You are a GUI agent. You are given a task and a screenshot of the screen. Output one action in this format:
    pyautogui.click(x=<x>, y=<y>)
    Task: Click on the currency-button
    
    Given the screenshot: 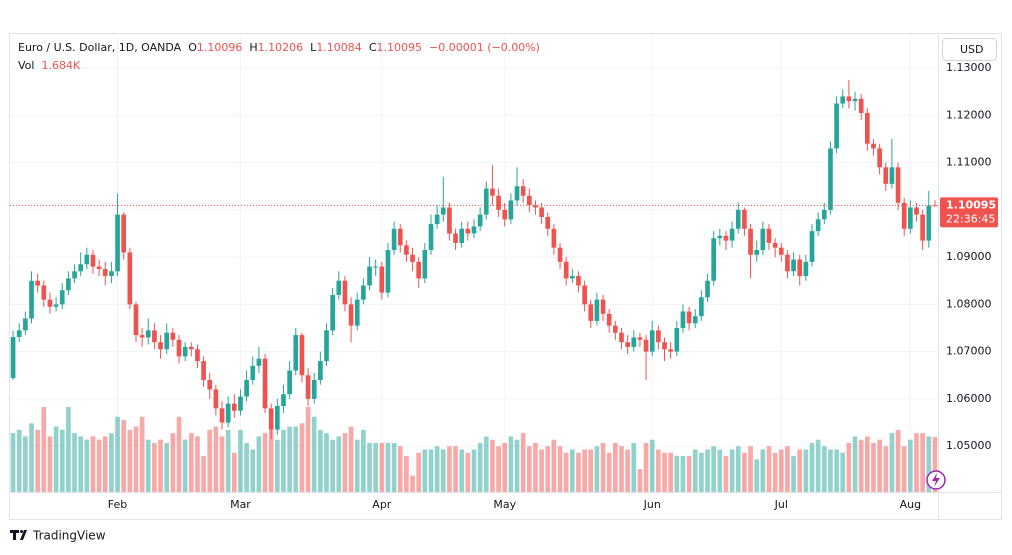 What is the action you would take?
    pyautogui.click(x=969, y=49)
    